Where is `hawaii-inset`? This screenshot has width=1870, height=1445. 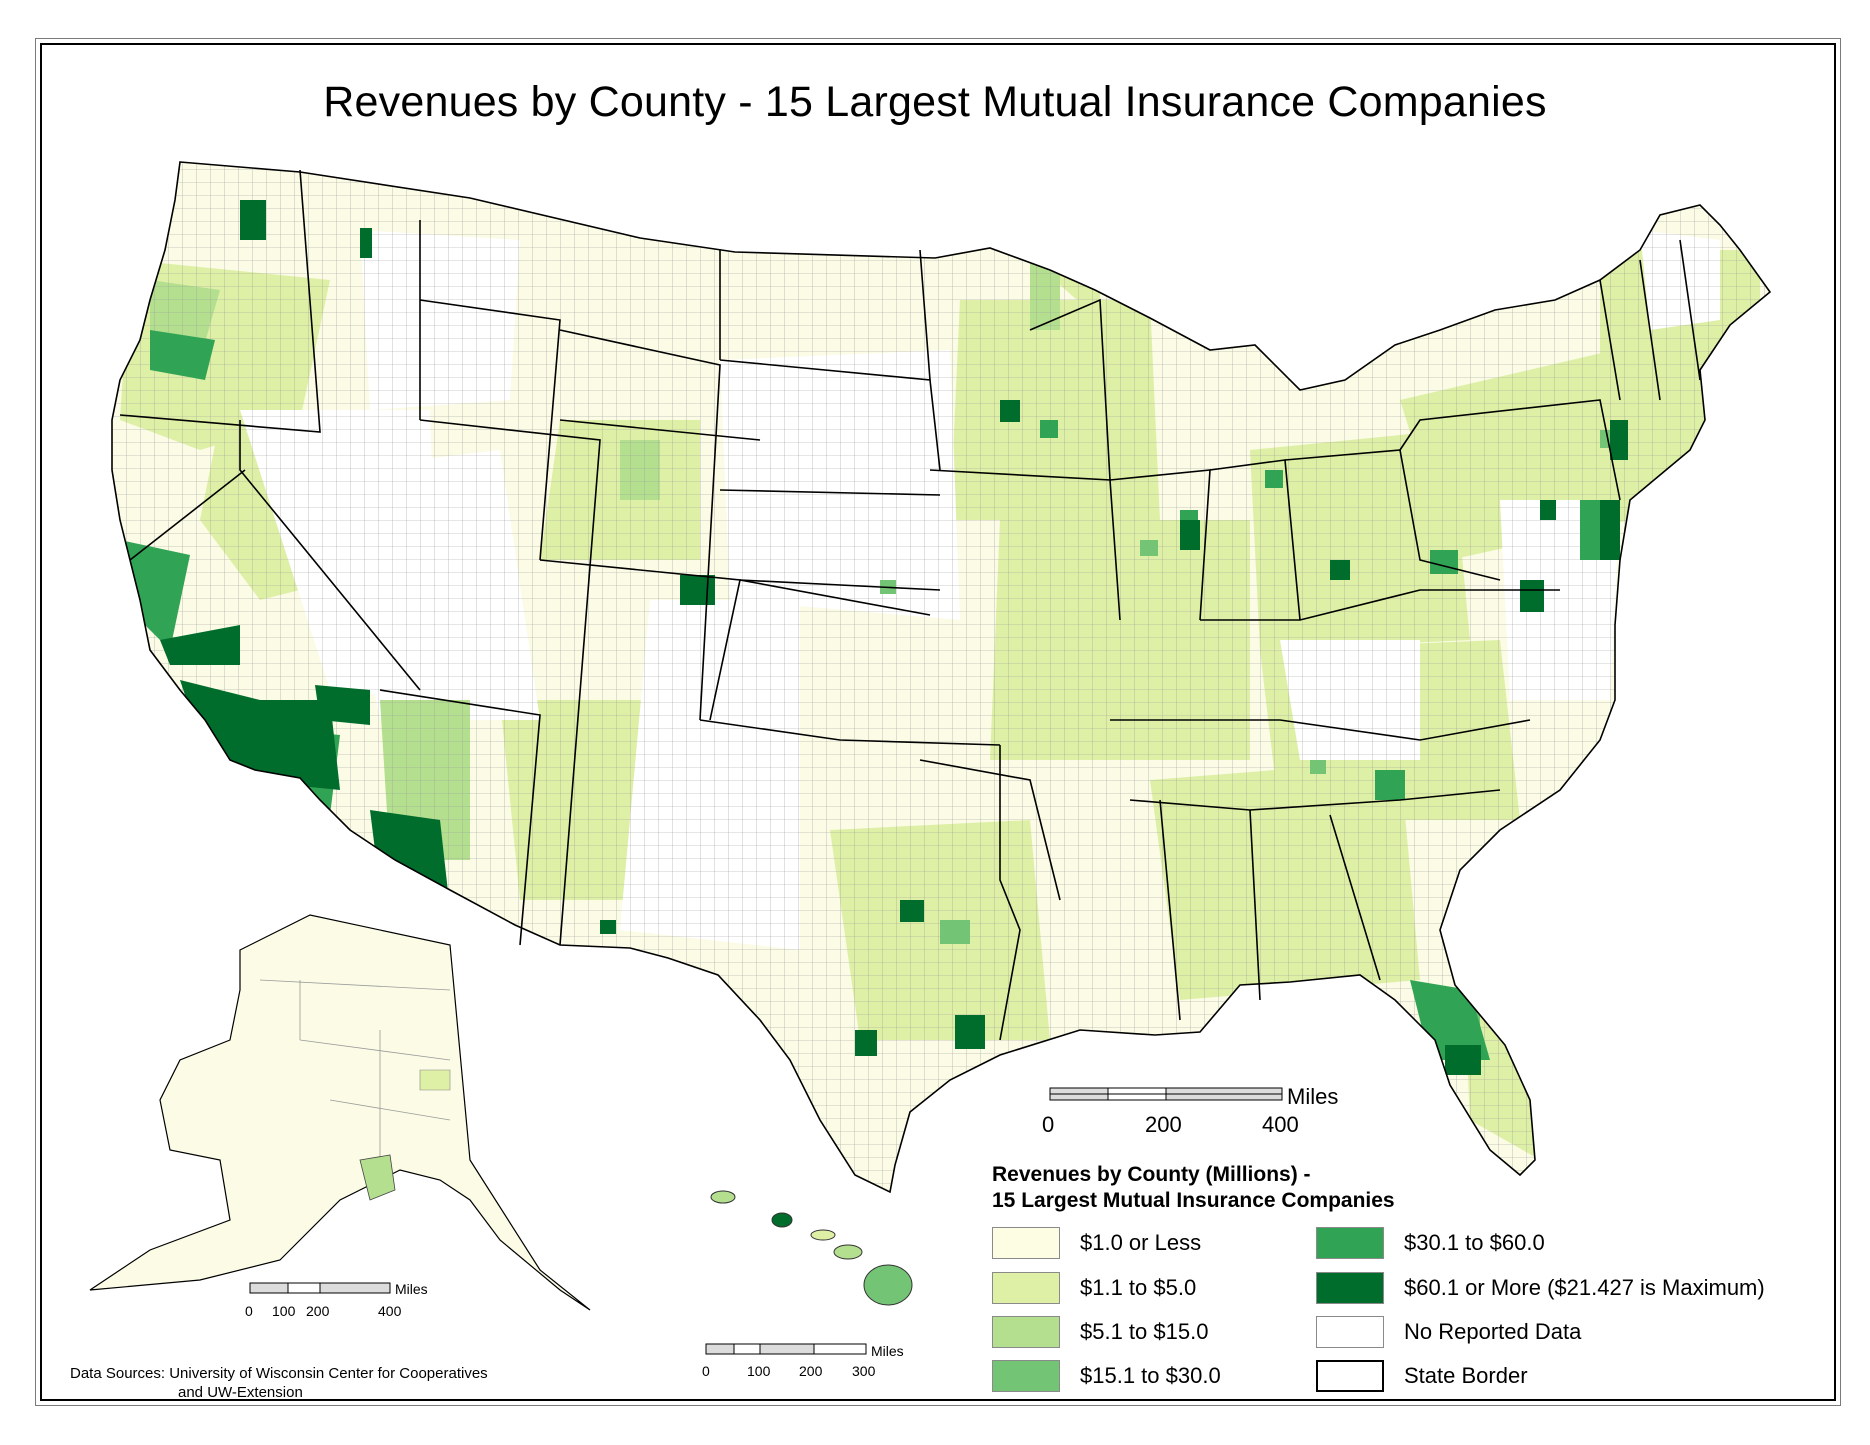 hawaii-inset is located at coordinates (811, 1248).